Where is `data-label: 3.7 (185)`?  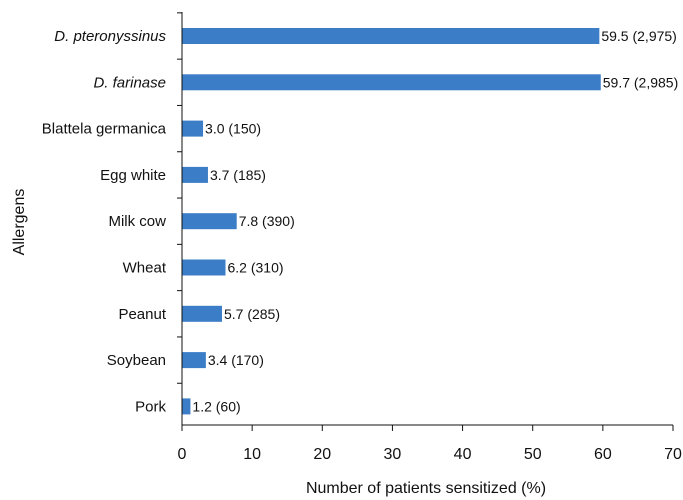
data-label: 3.7 (185) is located at coordinates (238, 175).